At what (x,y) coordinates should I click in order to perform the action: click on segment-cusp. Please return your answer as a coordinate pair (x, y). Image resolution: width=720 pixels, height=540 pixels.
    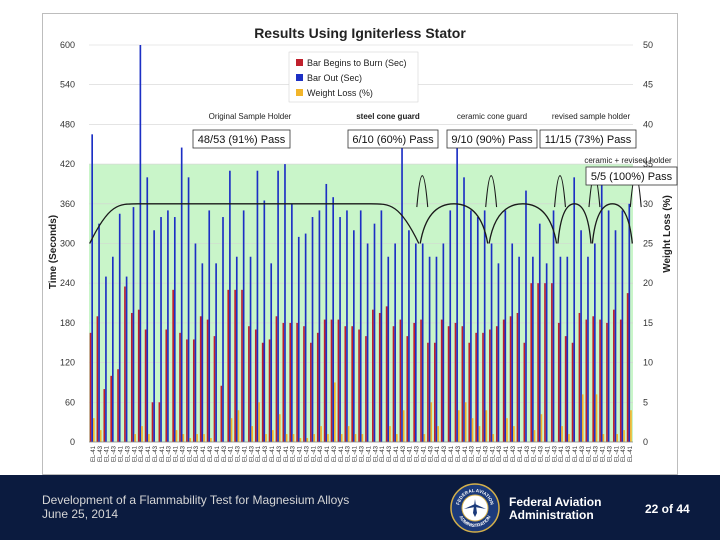
    Looking at the image, I should click on (560, 191).